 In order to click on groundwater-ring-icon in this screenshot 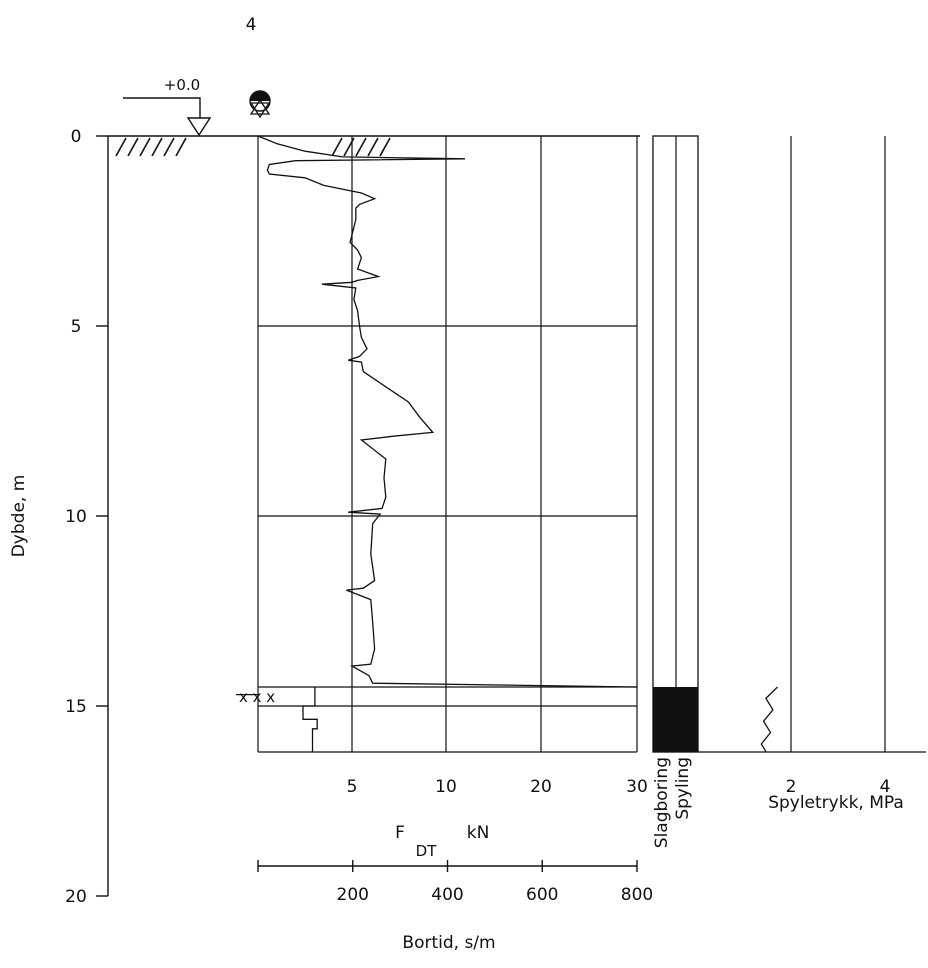, I will do `click(260, 101)`.